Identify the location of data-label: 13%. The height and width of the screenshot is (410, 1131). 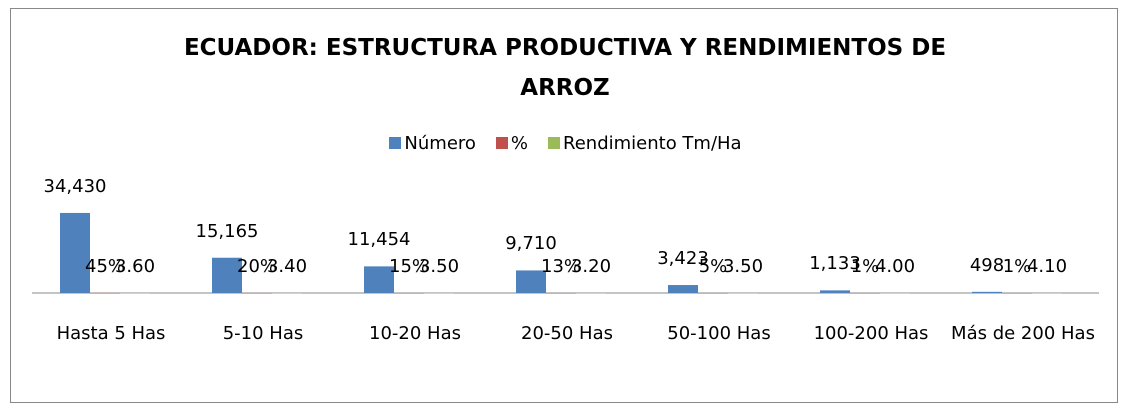
(561, 266).